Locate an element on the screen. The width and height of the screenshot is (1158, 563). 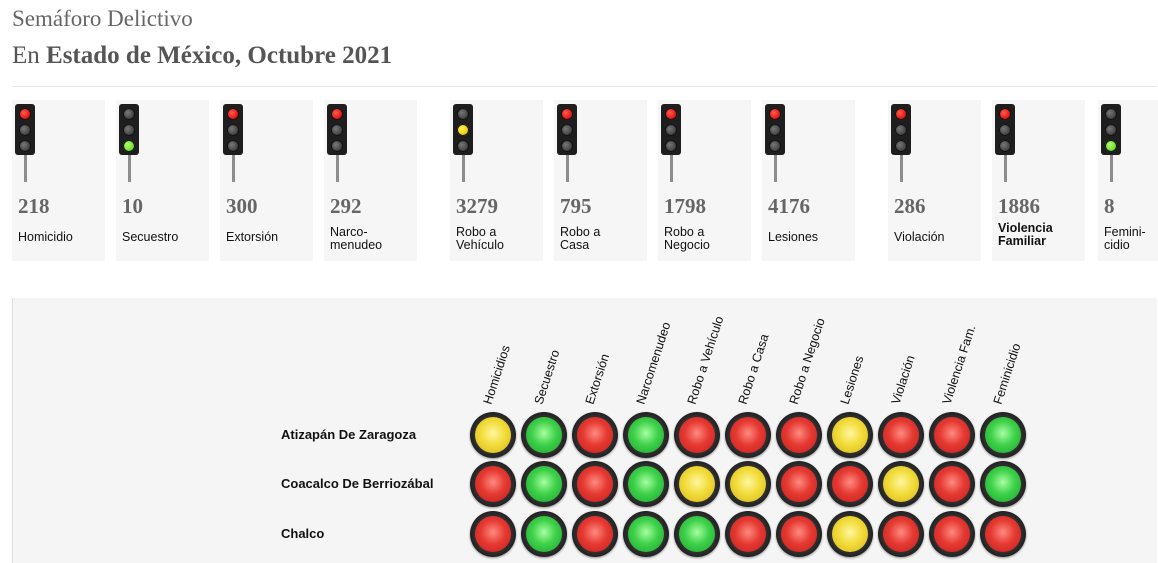
indicator-count: 10 is located at coordinates (132, 206).